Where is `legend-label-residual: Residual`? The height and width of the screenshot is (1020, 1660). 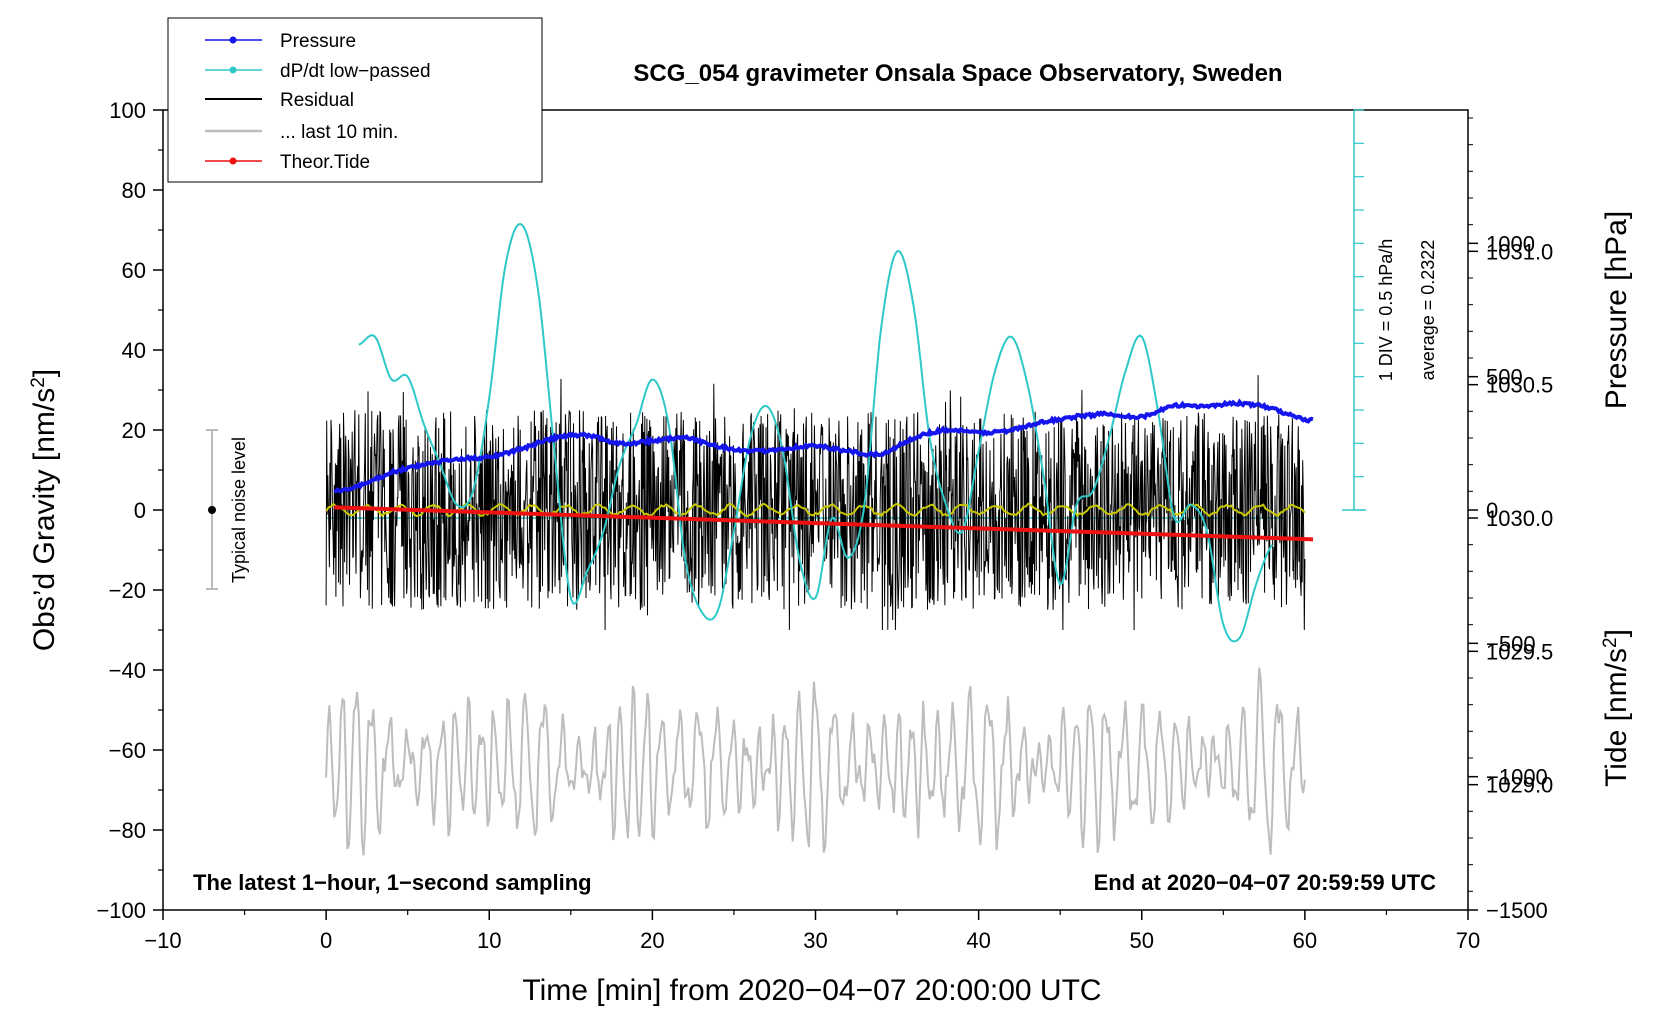
legend-label-residual: Residual is located at coordinates (317, 100).